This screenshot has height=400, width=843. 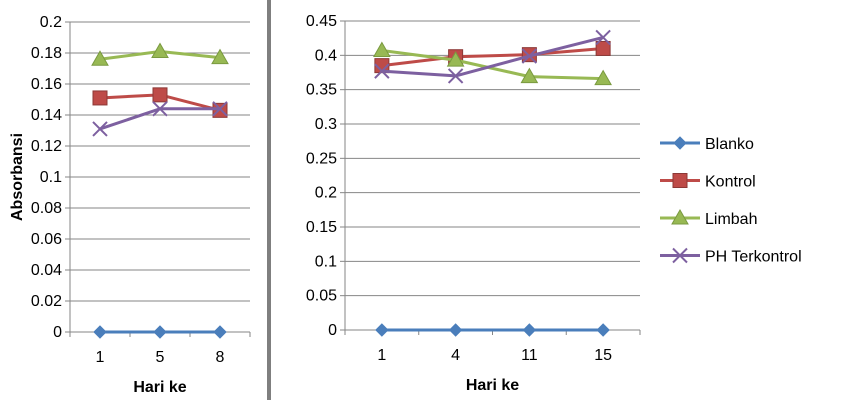 I want to click on chart-right-x-tick-label: 4, so click(x=455, y=355).